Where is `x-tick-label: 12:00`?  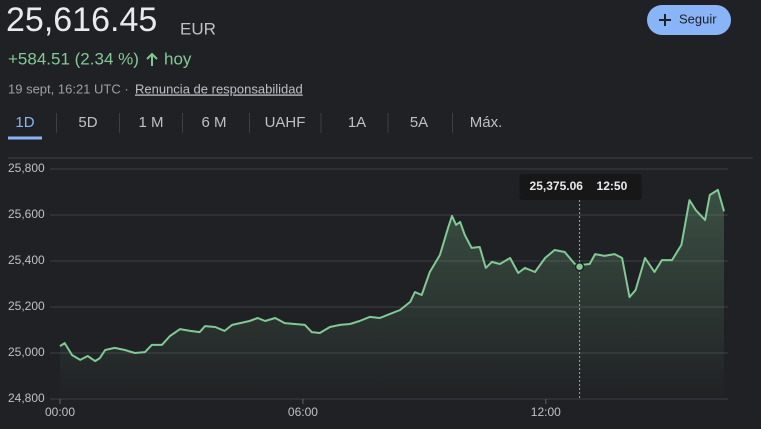
x-tick-label: 12:00 is located at coordinates (546, 412).